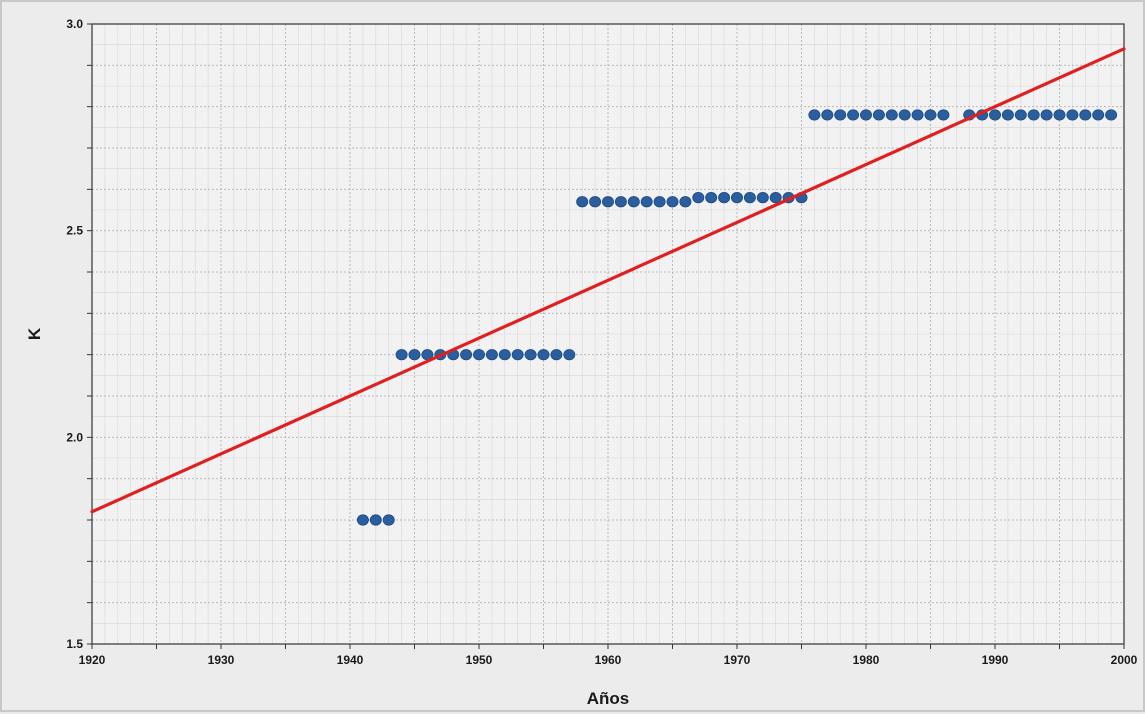 This screenshot has width=1145, height=714. What do you see at coordinates (995, 660) in the screenshot?
I see `x-tick-label: 1990` at bounding box center [995, 660].